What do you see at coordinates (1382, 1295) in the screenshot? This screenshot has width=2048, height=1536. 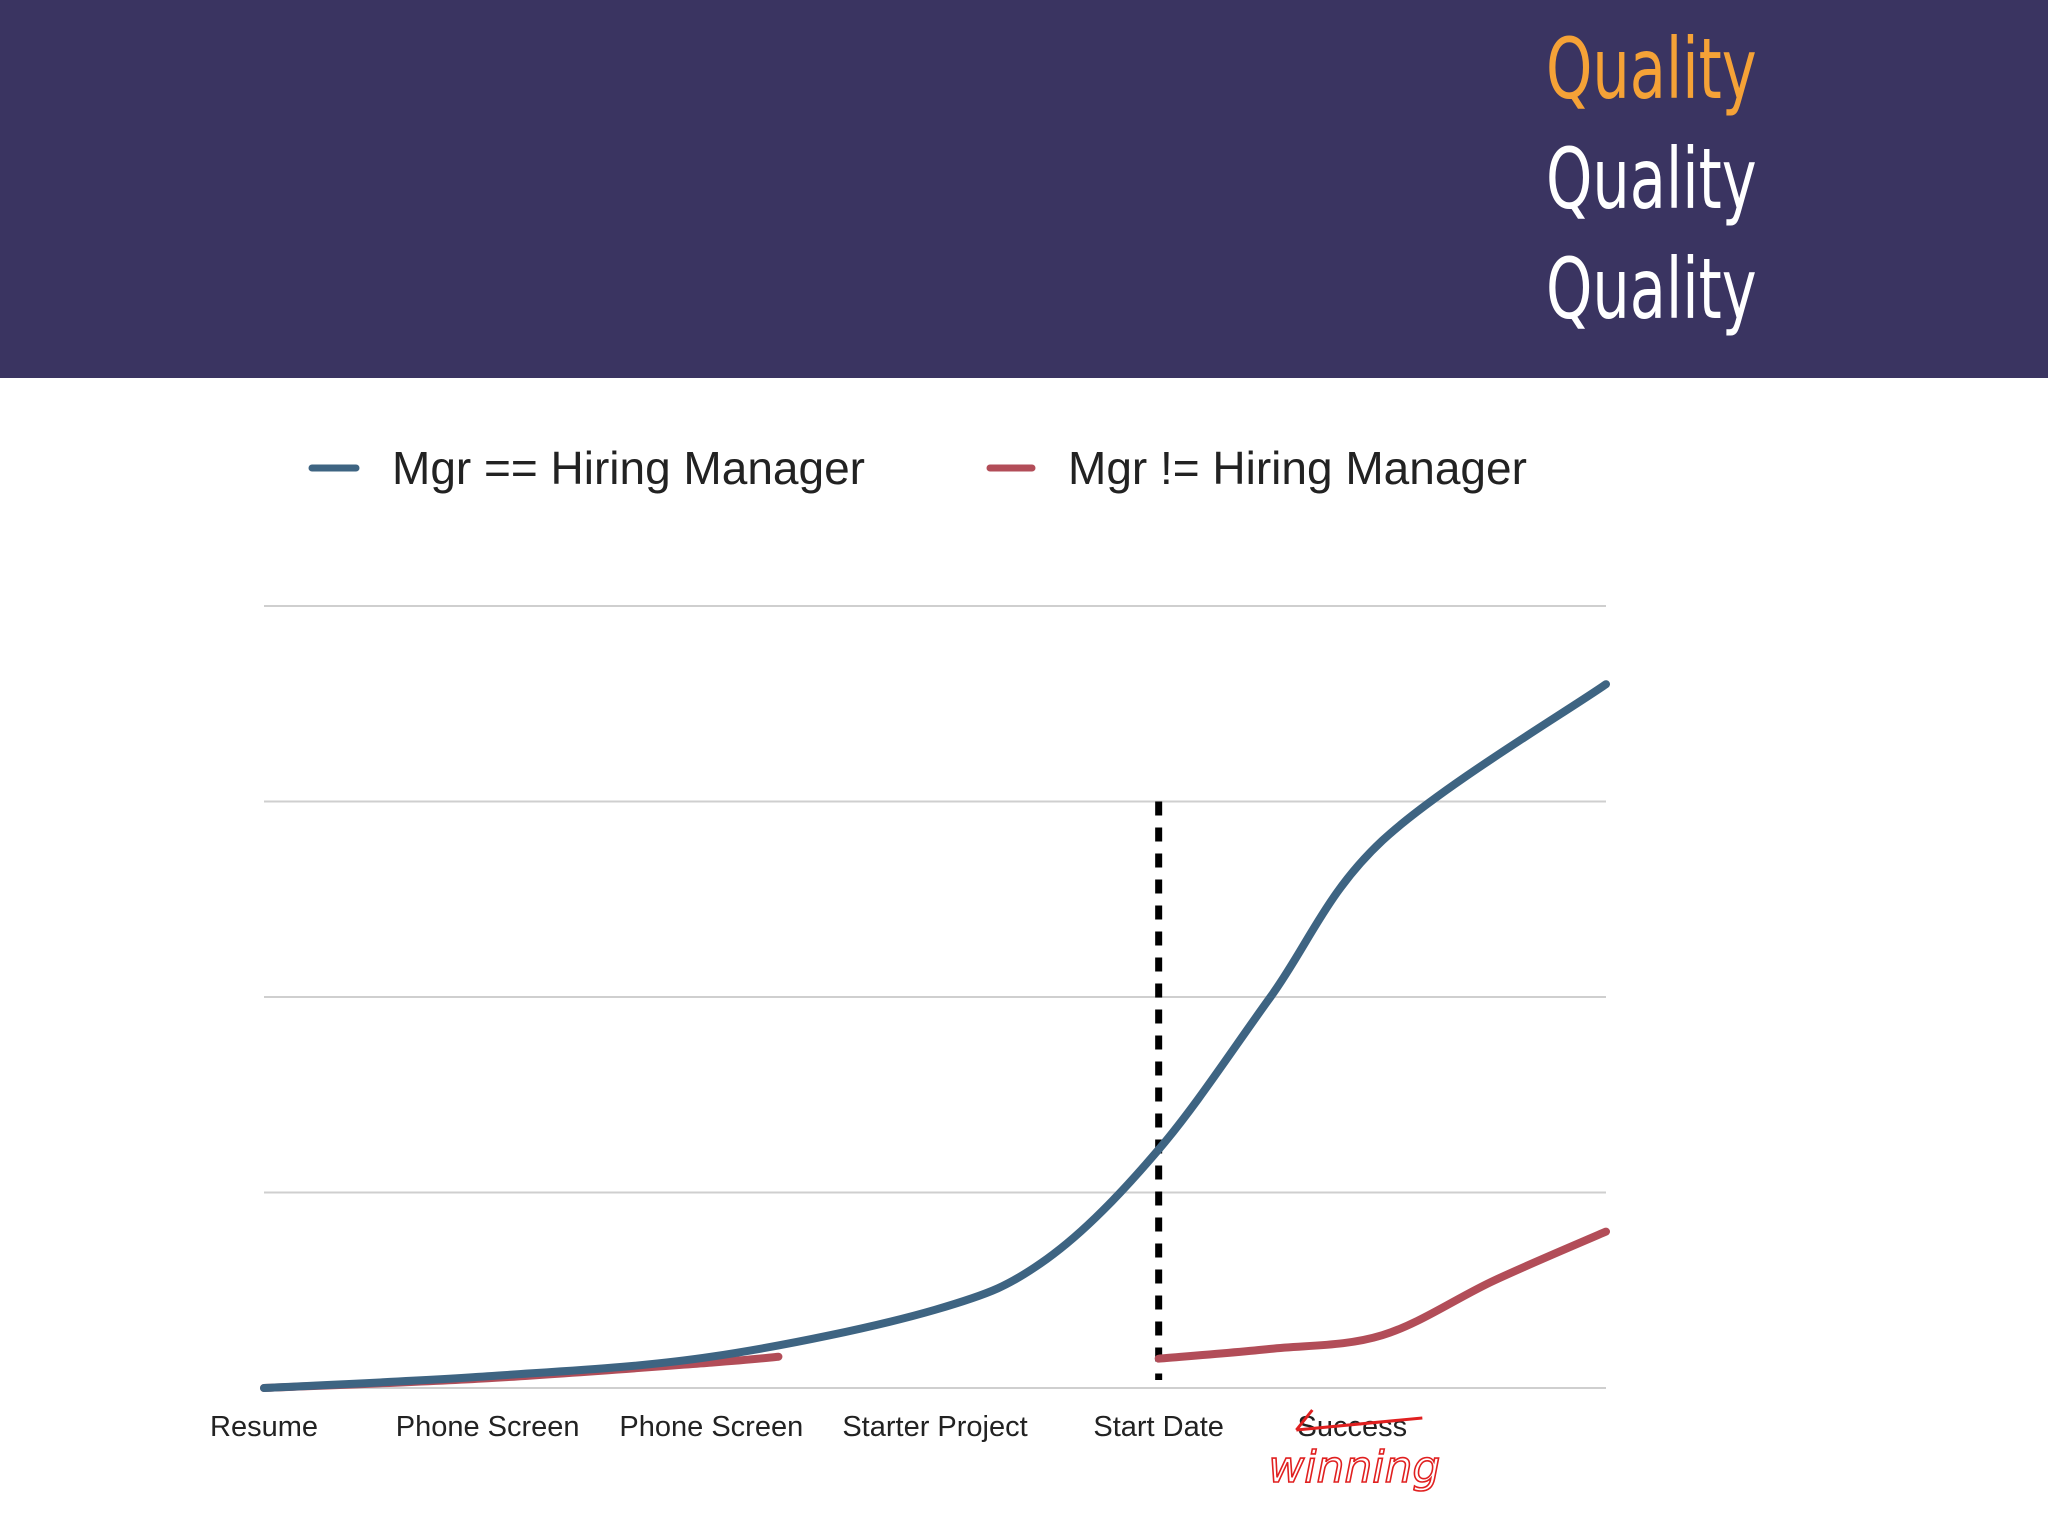 I see `series-2-line-late` at bounding box center [1382, 1295].